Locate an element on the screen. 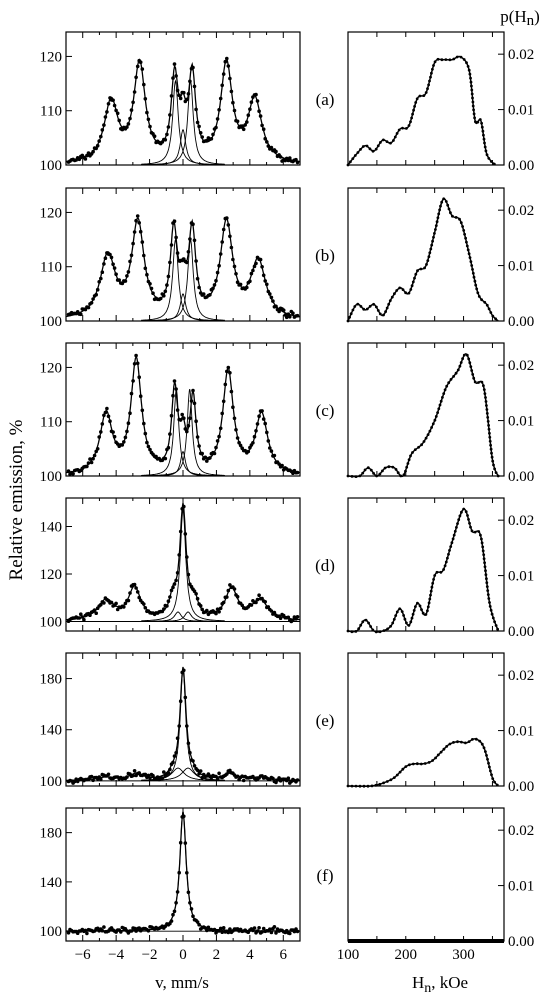  y-tick-label: 140 is located at coordinates (51, 528).